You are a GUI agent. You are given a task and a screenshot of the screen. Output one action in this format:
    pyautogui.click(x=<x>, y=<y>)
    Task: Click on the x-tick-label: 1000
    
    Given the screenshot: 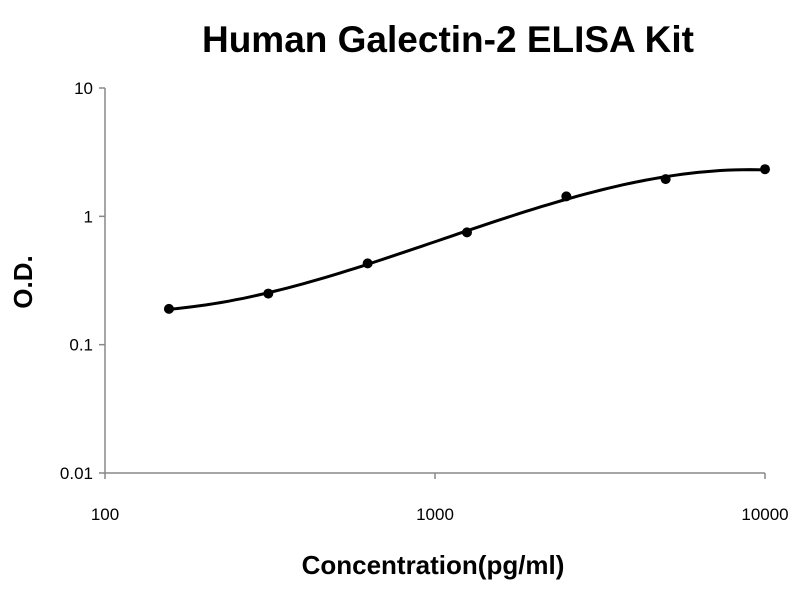 What is the action you would take?
    pyautogui.click(x=435, y=514)
    